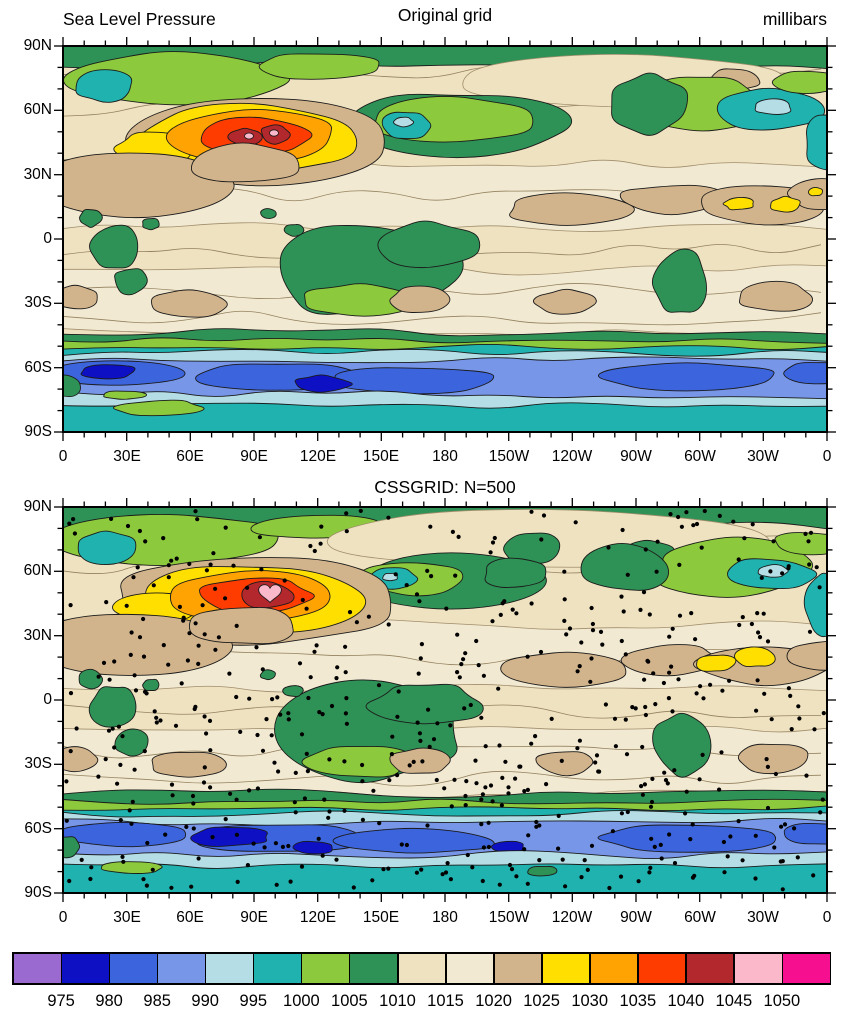  What do you see at coordinates (127, 917) in the screenshot?
I see `lon-tick-label-map2: 30E` at bounding box center [127, 917].